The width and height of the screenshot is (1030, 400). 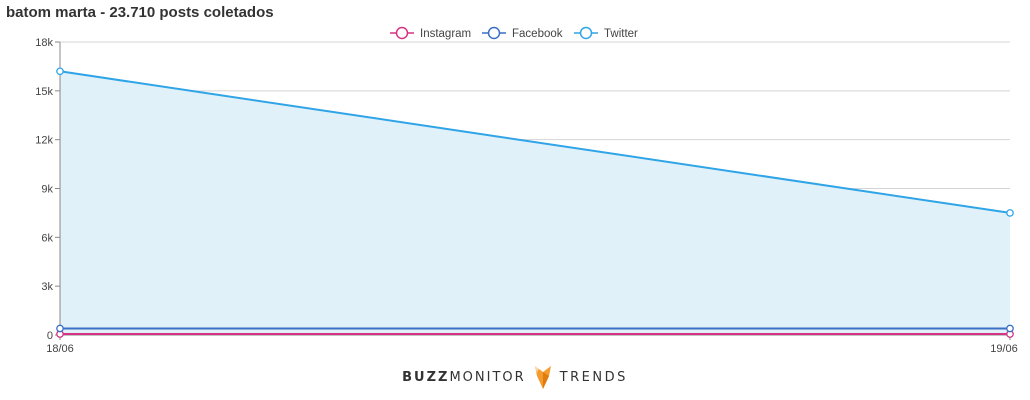 I want to click on y-tick-label: 18k, so click(x=44, y=43).